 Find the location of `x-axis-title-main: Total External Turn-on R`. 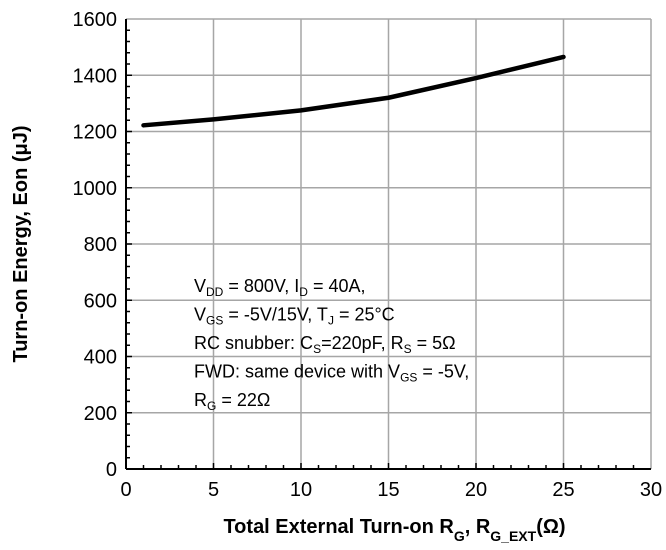

x-axis-title-main: Total External Turn-on R is located at coordinates (338, 527).